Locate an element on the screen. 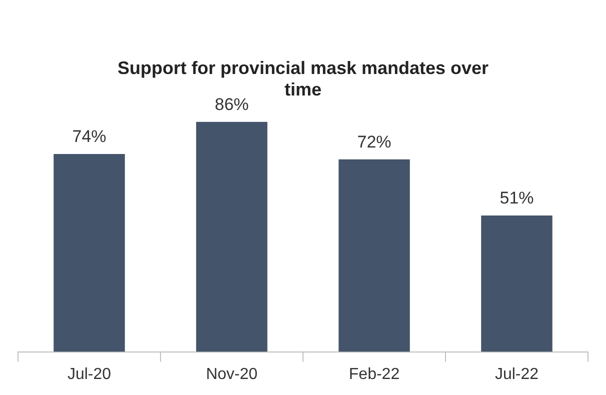 This screenshot has height=395, width=606. data-label: 74% is located at coordinates (89, 136).